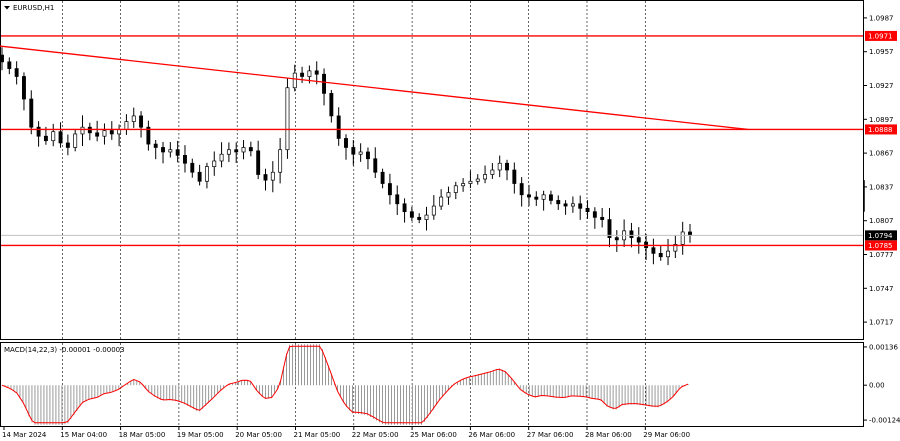  What do you see at coordinates (24, 435) in the screenshot?
I see `time-label: 14 Mar 2024` at bounding box center [24, 435].